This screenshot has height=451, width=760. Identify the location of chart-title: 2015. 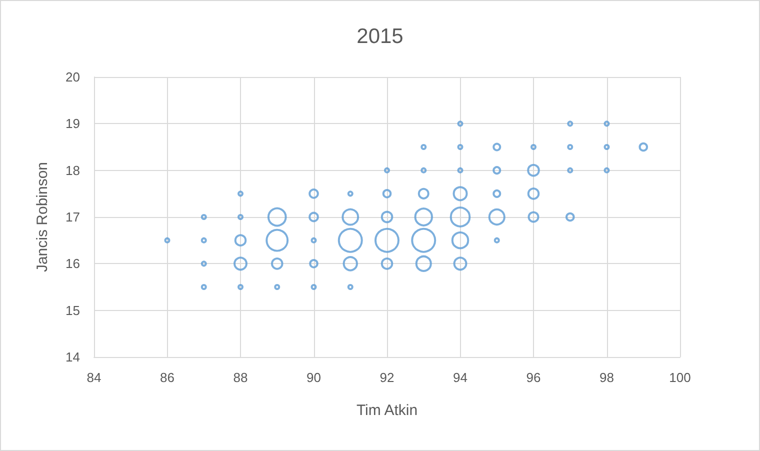
(380, 36).